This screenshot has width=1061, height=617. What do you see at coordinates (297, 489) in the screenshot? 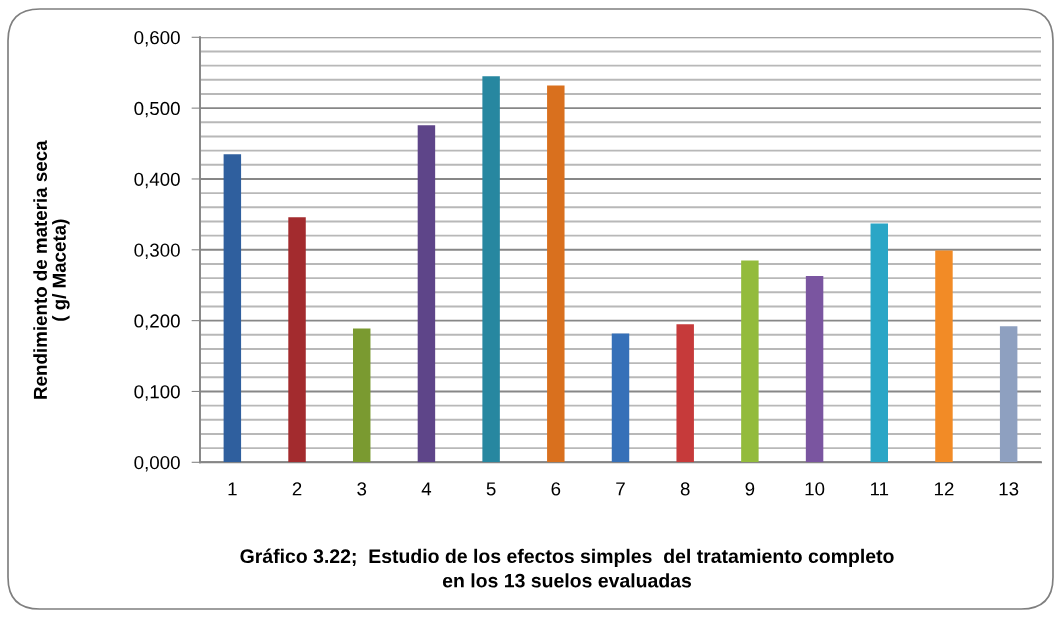
I see `x-tick-label: 2` at bounding box center [297, 489].